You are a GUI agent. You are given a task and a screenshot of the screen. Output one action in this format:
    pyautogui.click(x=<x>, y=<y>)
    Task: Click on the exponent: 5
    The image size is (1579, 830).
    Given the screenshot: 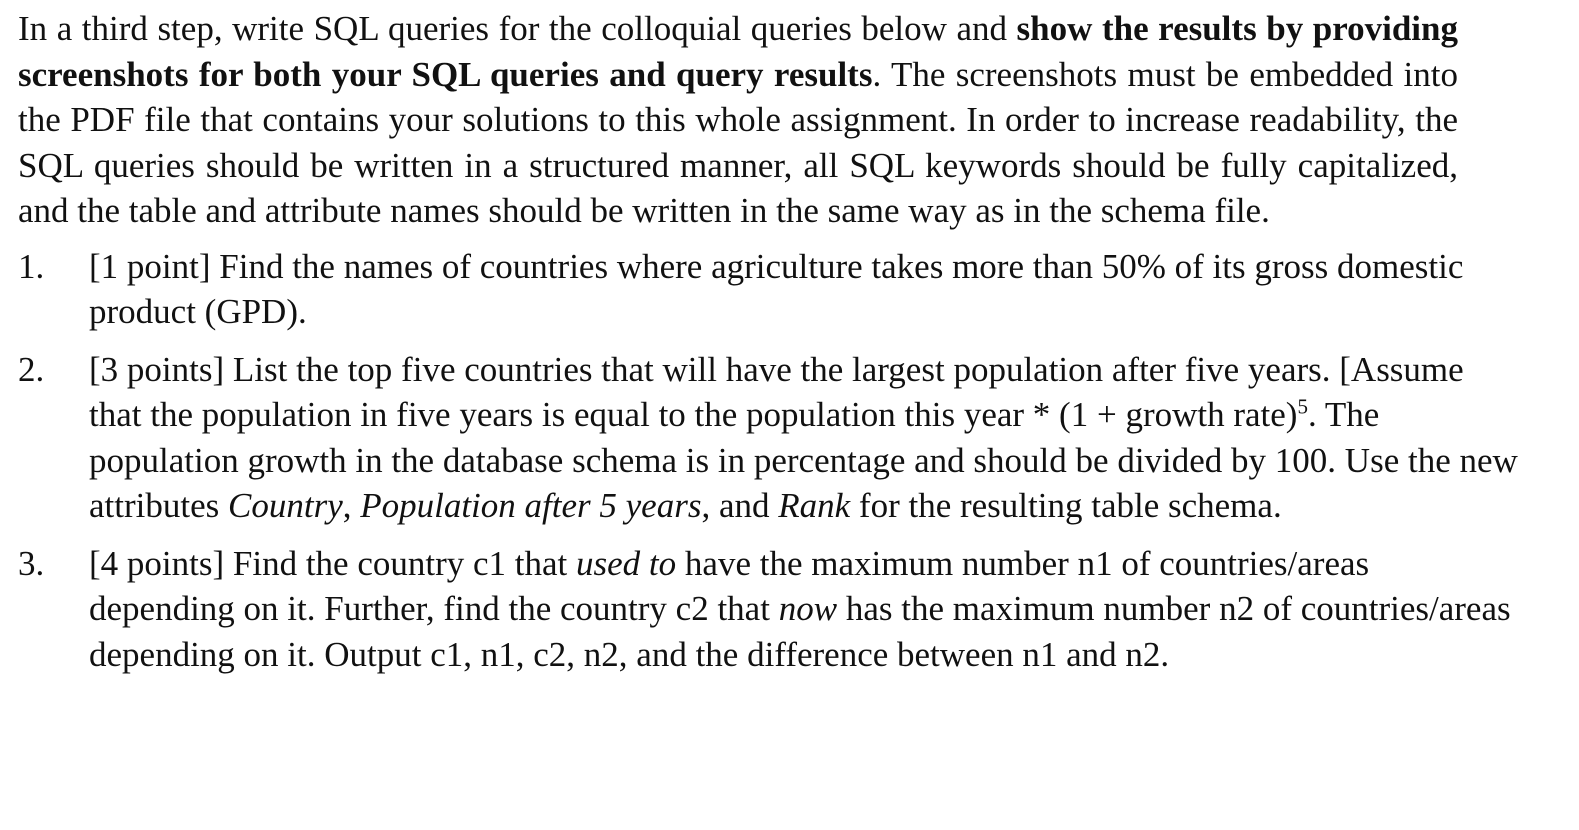 What is the action you would take?
    pyautogui.click(x=1302, y=406)
    